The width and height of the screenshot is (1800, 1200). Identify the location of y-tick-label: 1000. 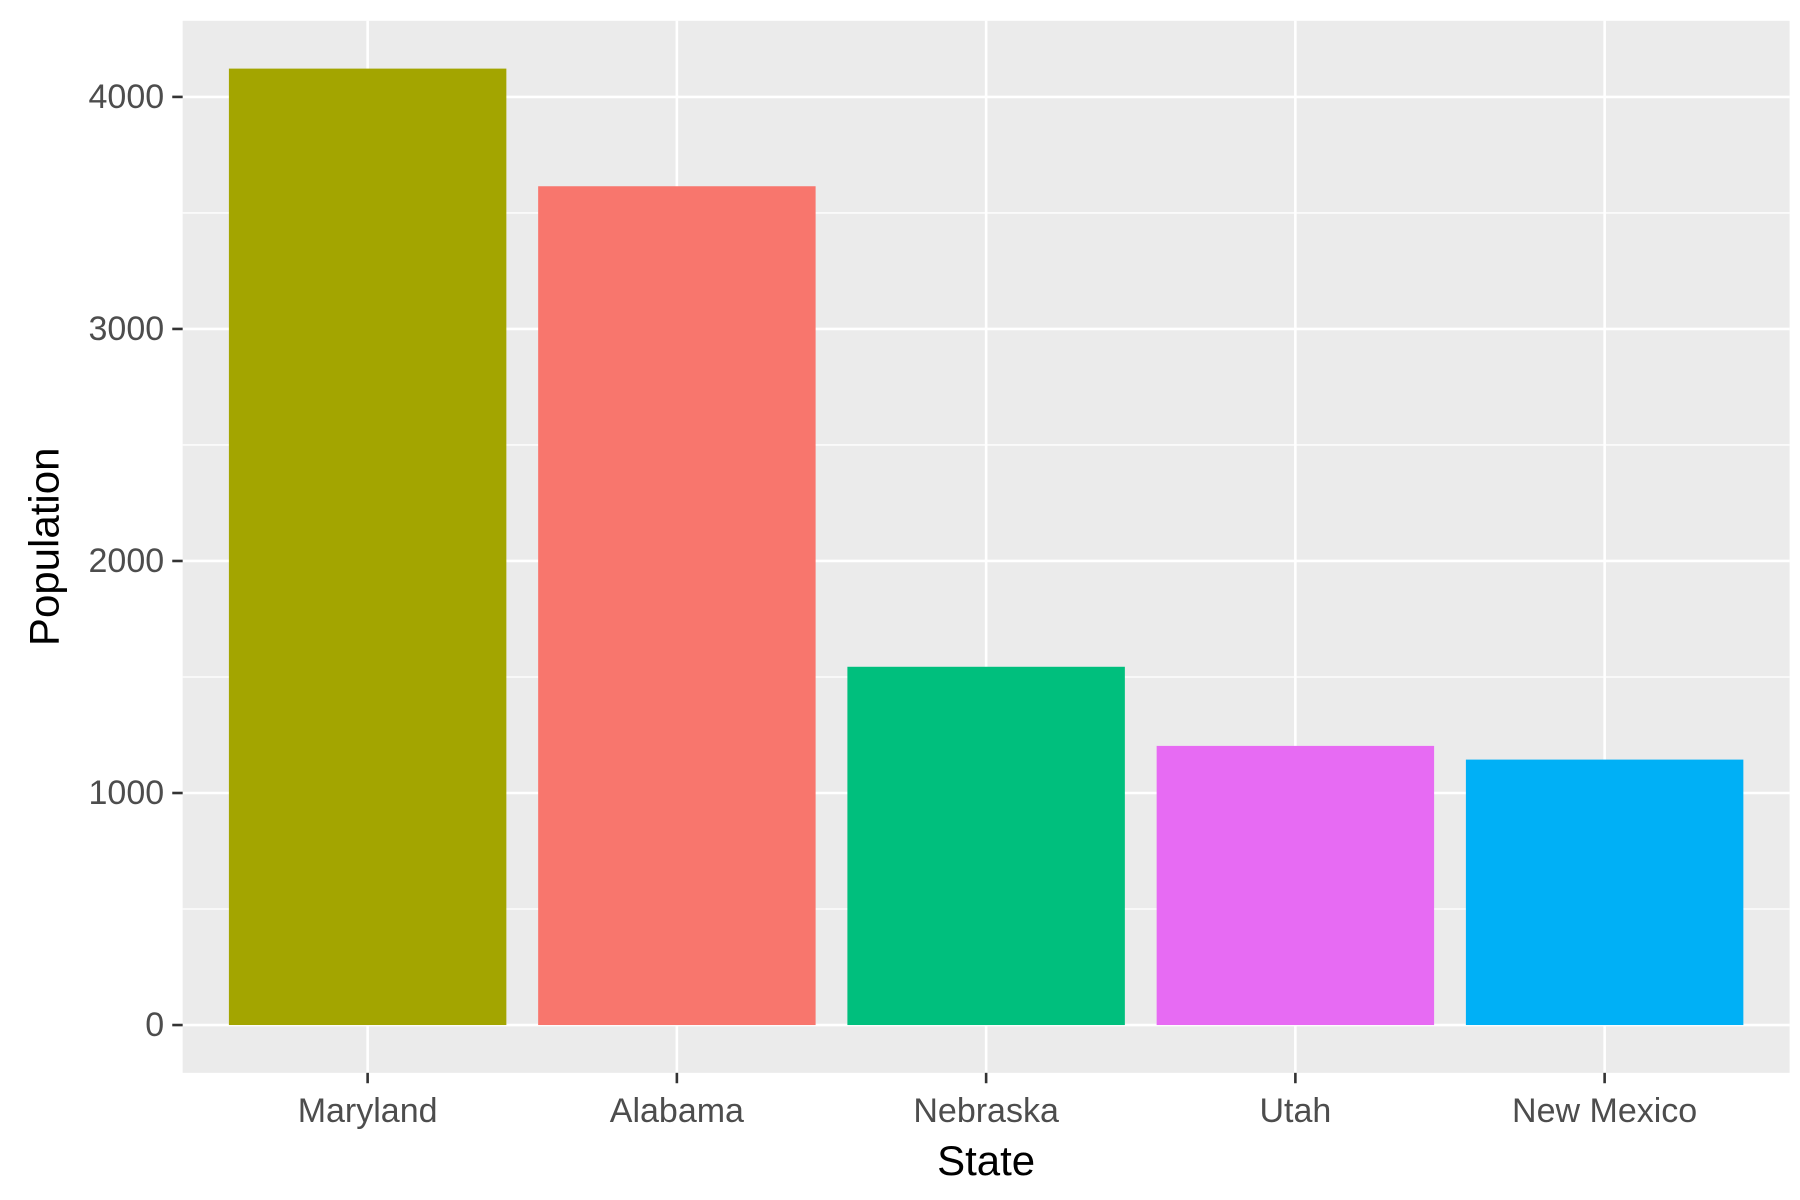
(127, 793).